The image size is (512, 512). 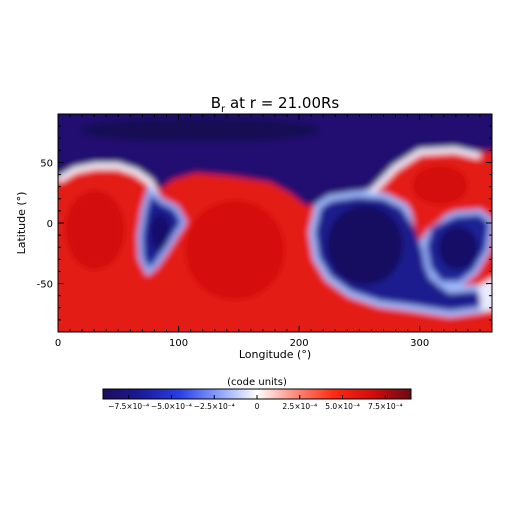 What do you see at coordinates (109, 182) in the screenshot?
I see `north-white-arc-left` at bounding box center [109, 182].